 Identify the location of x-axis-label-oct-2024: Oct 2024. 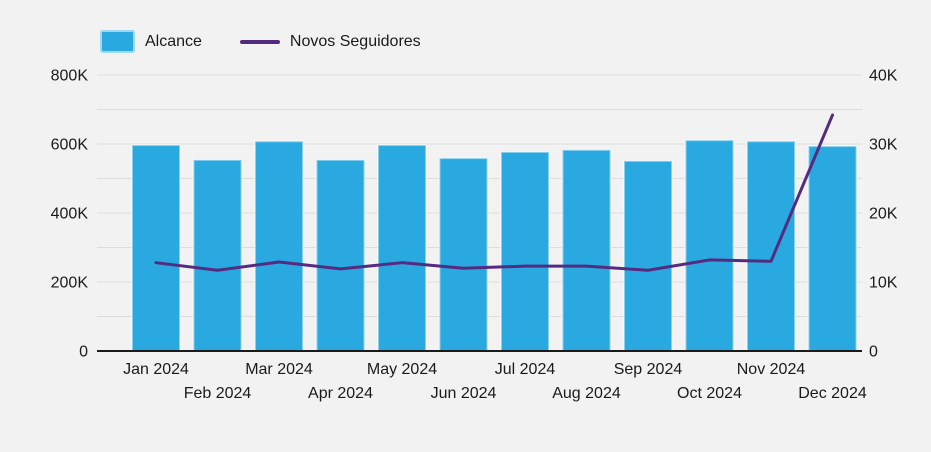
(709, 393).